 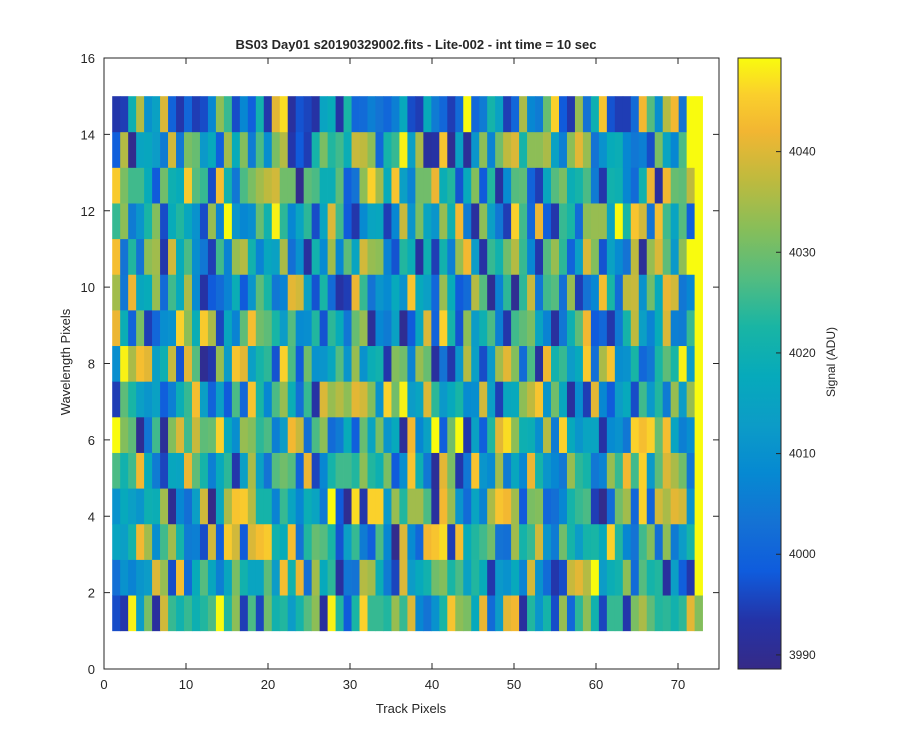 I want to click on y-tick-label: 16, so click(x=88, y=58).